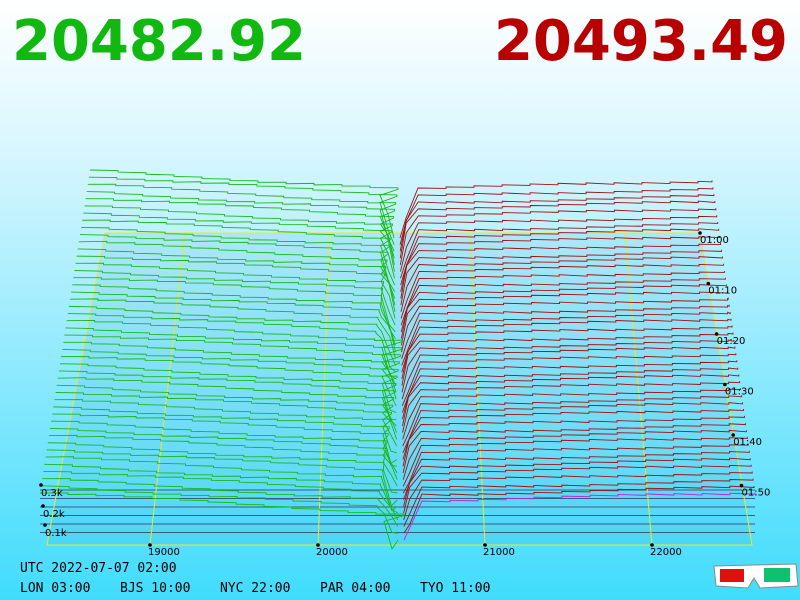 The image size is (800, 600). I want to click on utc-time: UTC 2022-07-07 02:00, so click(98, 568).